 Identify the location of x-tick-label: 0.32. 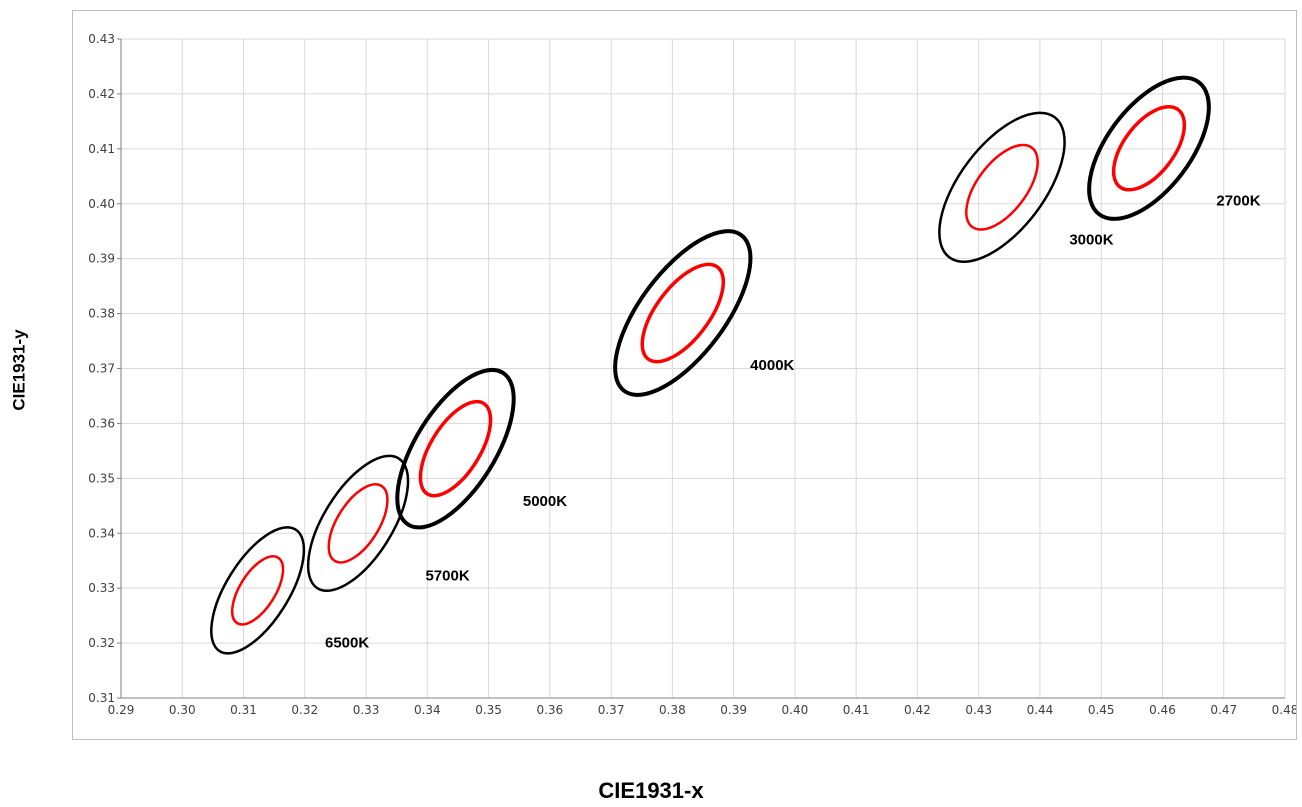
(304, 710).